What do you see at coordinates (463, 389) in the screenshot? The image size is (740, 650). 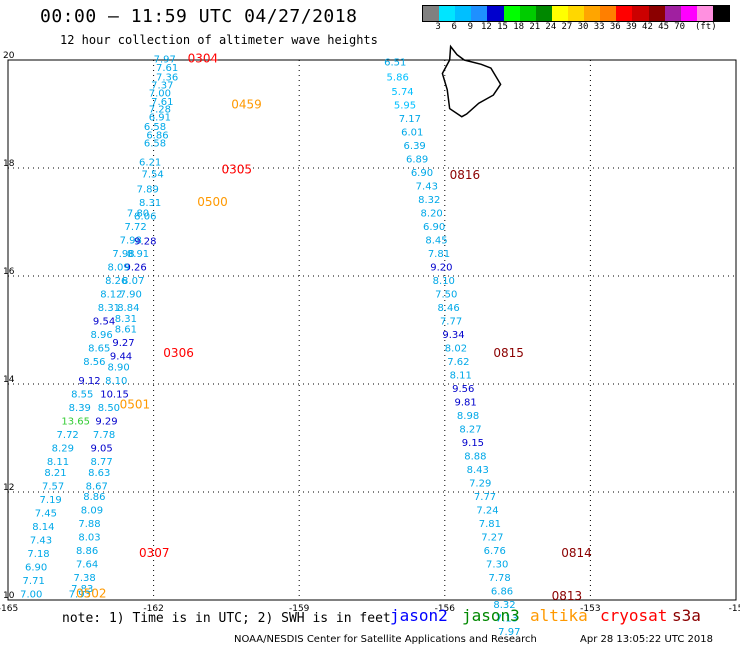 I see `wave-height-label: 9.56` at bounding box center [463, 389].